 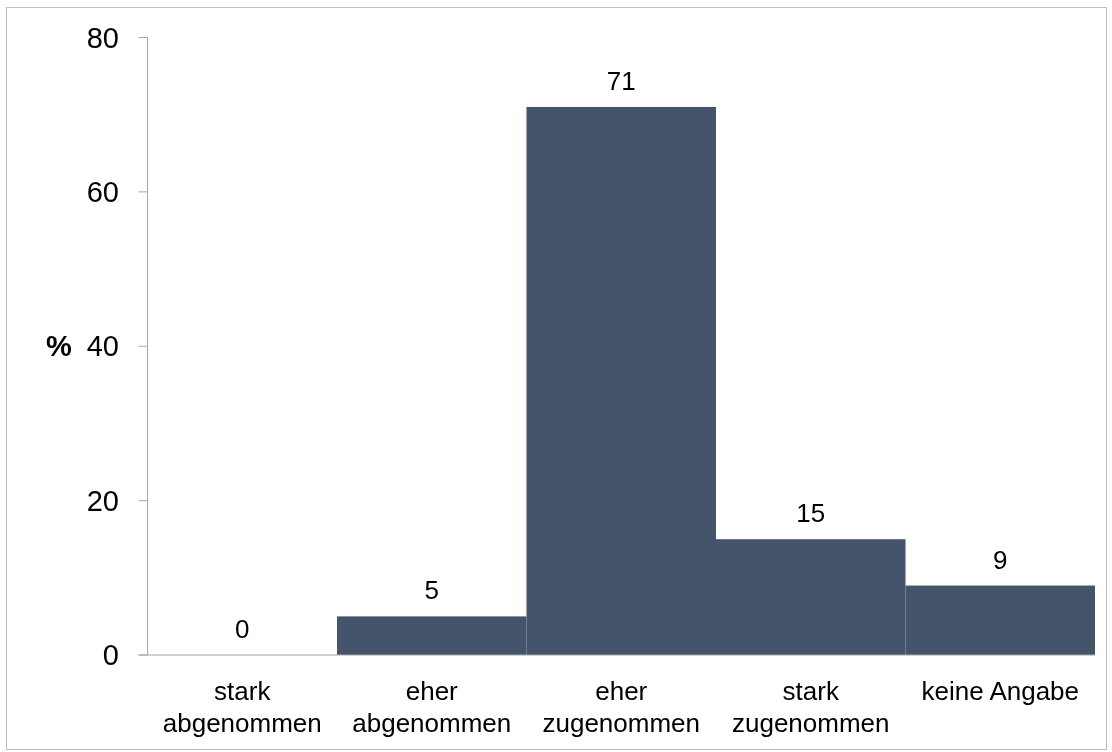 What do you see at coordinates (621, 707) in the screenshot?
I see `x-tick-label: eher zugenommen` at bounding box center [621, 707].